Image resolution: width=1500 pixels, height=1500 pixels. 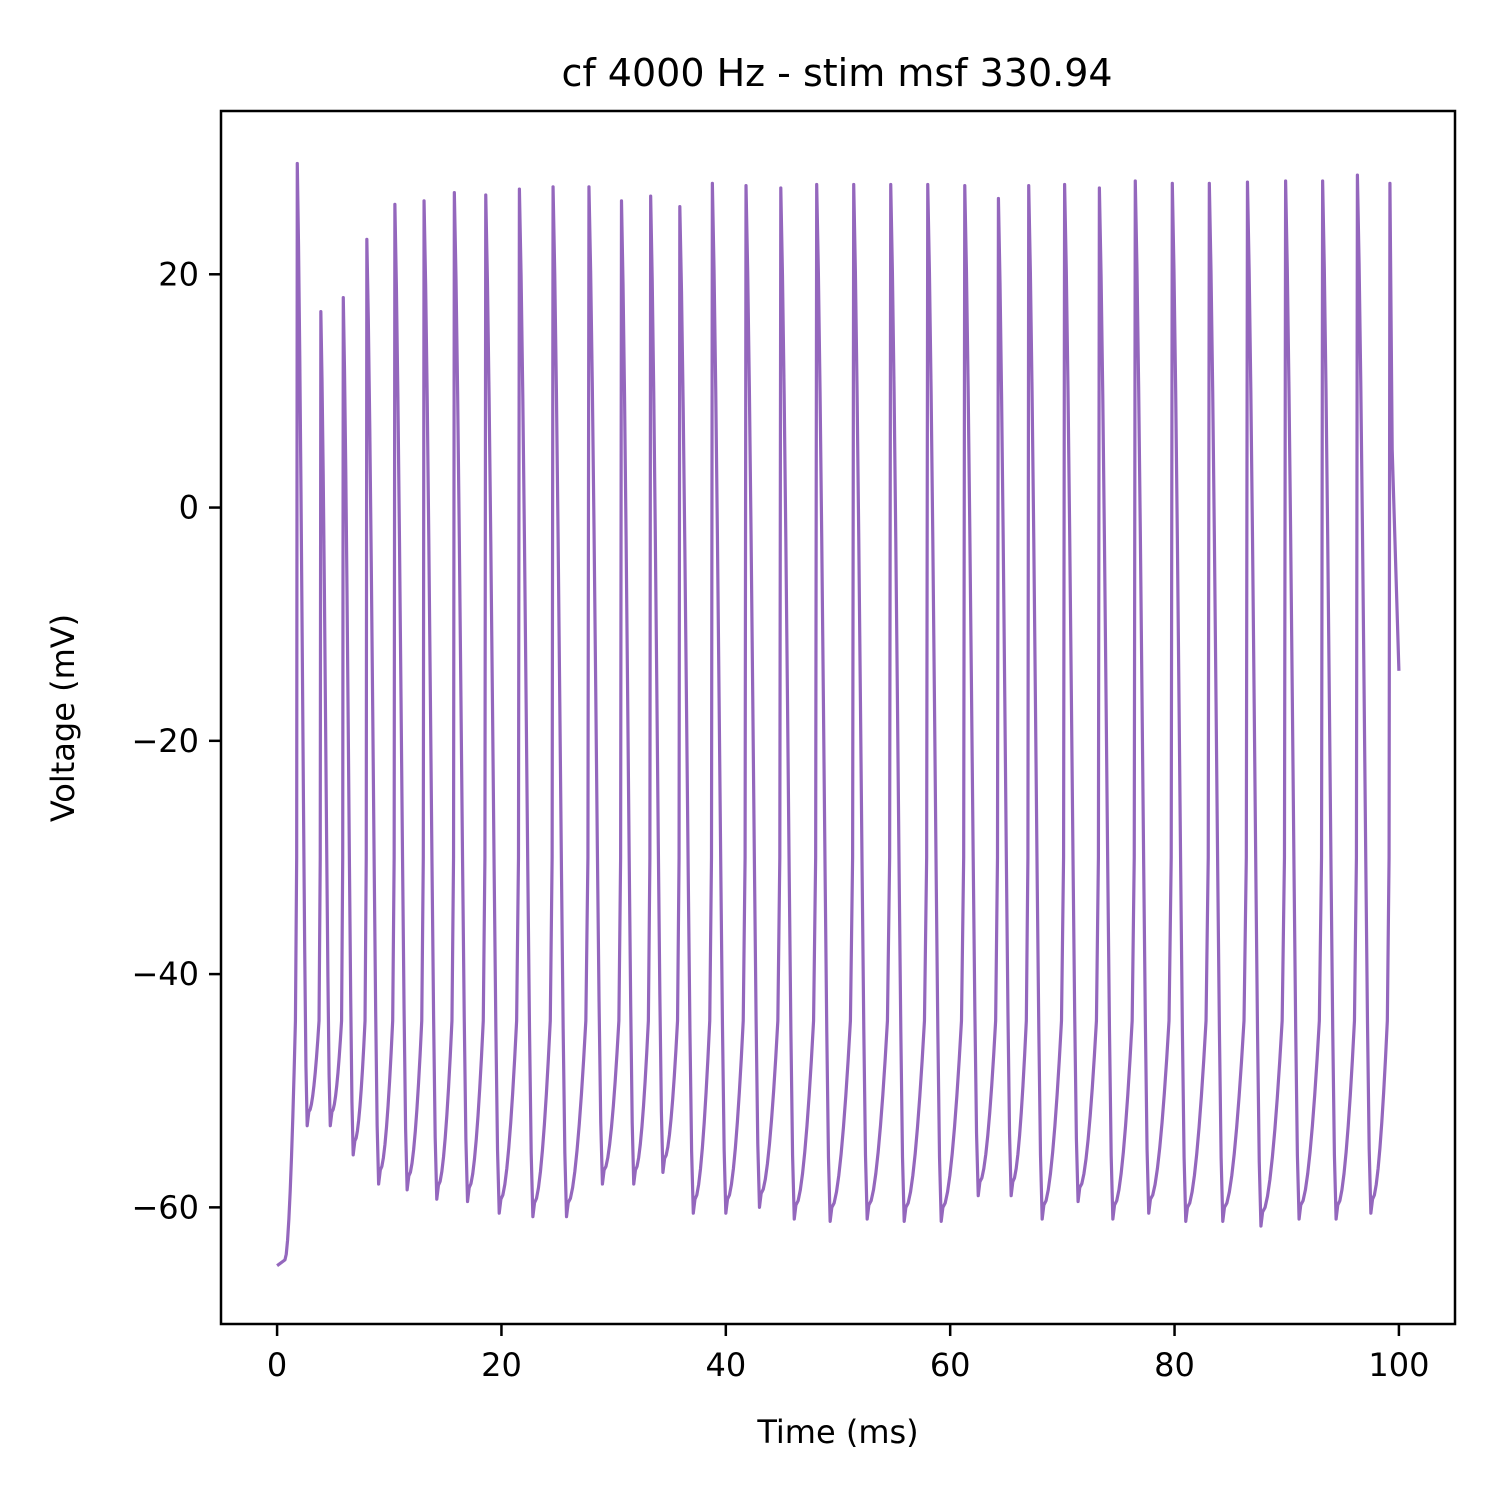 I want to click on y-tick-label: −60, so click(x=165, y=1207).